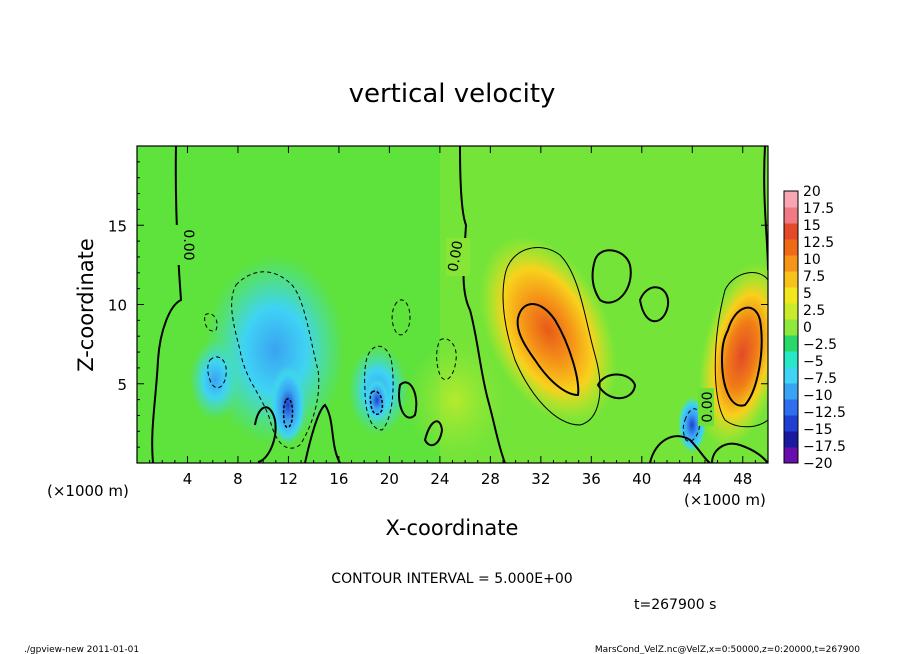  Describe the element at coordinates (401, 317) in the screenshot. I see `neg-contour-22km` at that location.